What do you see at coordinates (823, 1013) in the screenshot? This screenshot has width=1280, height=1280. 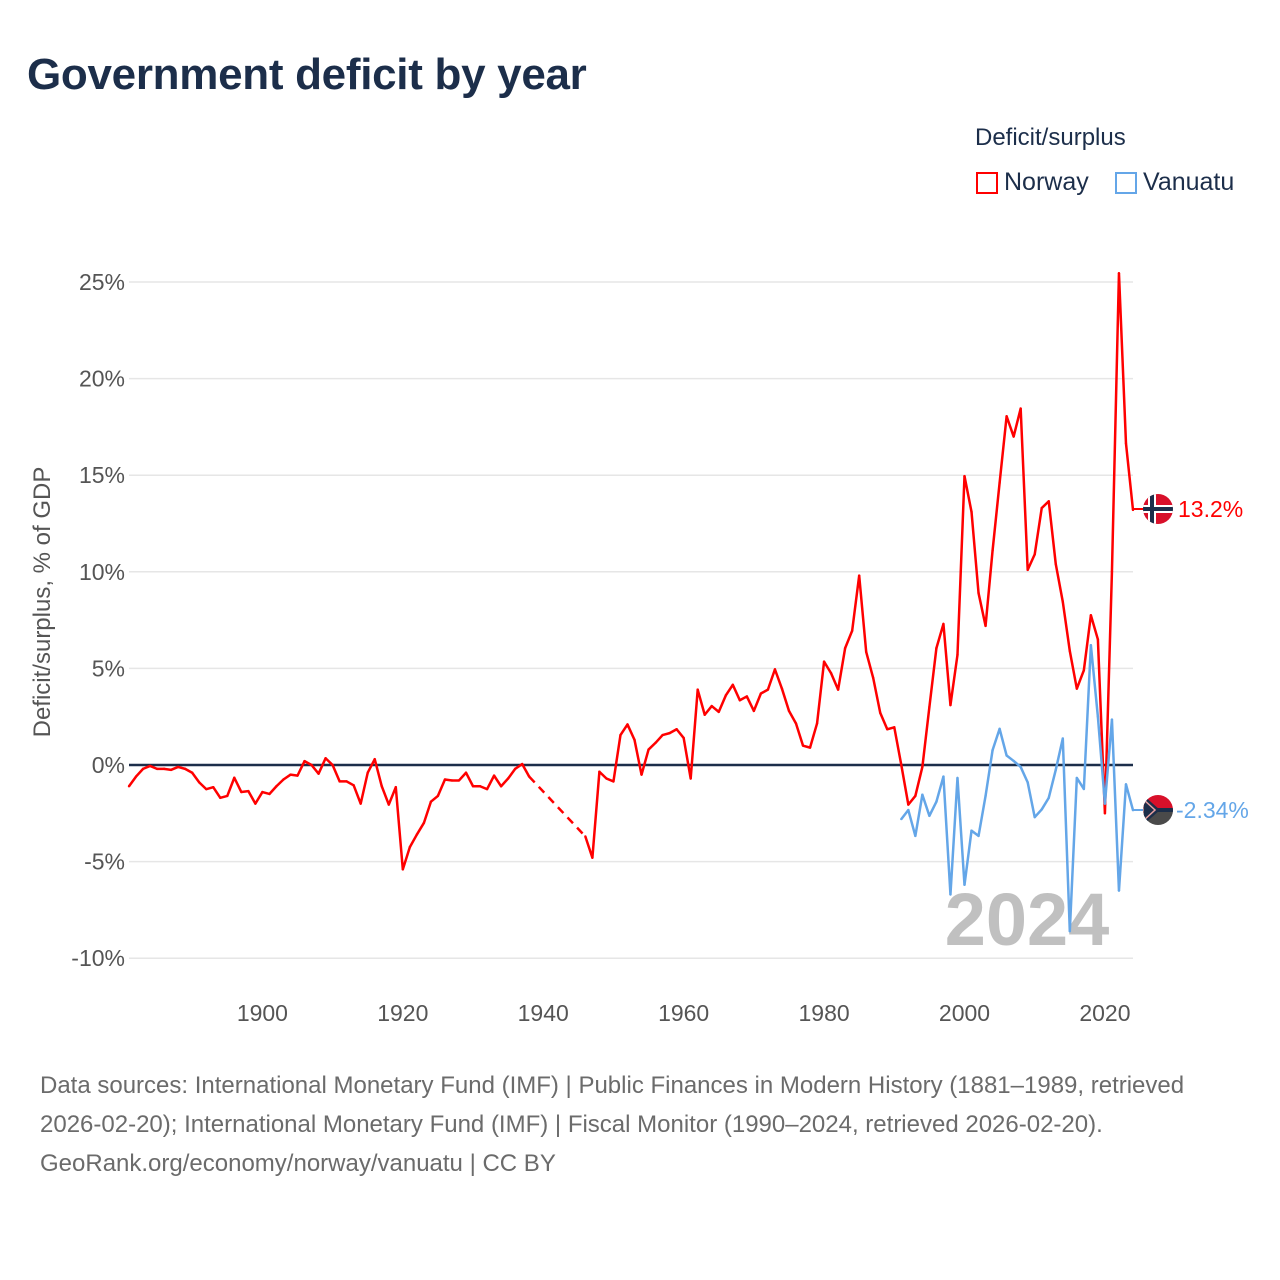 I see `x-tick-label: 1980` at bounding box center [823, 1013].